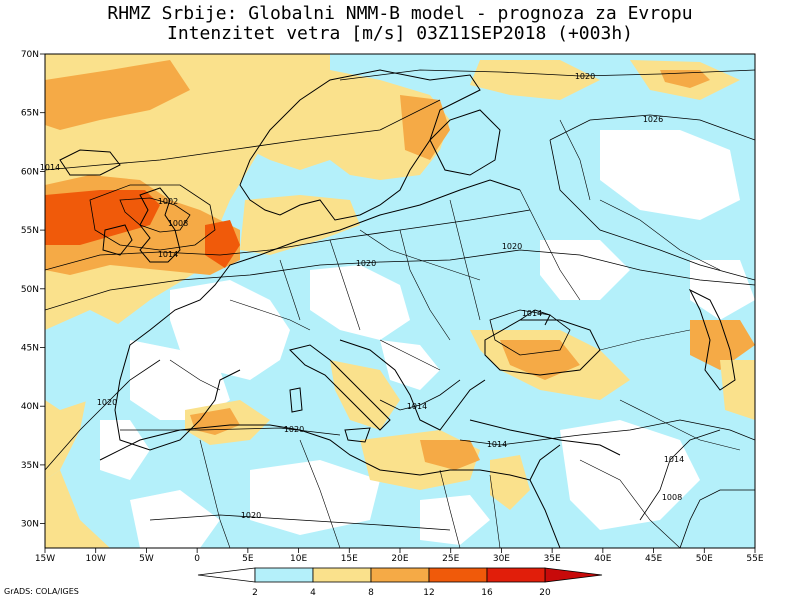 The width and height of the screenshot is (800, 604). Describe the element at coordinates (230, 330) in the screenshot. I see `wind-zone-0-2-france` at that location.